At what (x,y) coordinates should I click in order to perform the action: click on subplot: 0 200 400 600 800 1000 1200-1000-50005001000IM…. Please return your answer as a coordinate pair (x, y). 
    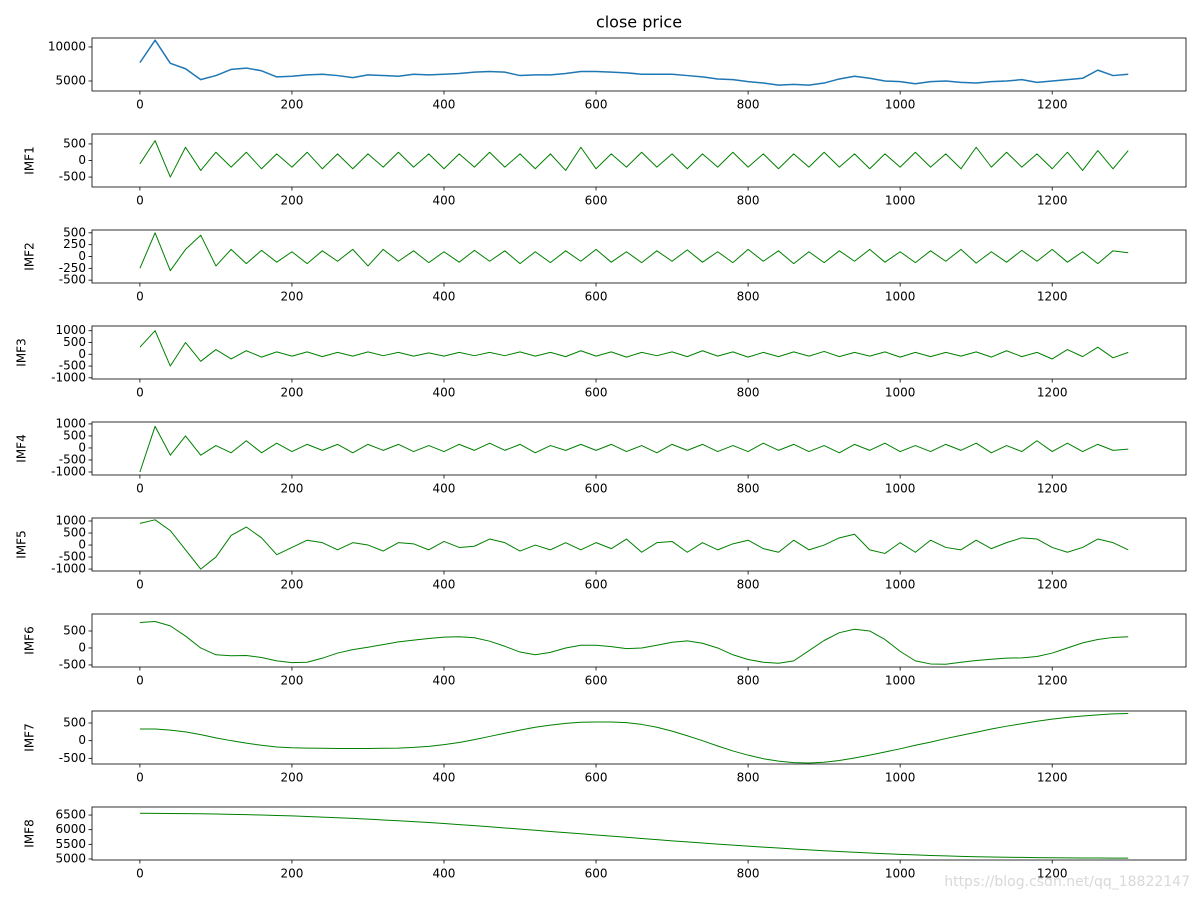
    Looking at the image, I should click on (601, 361).